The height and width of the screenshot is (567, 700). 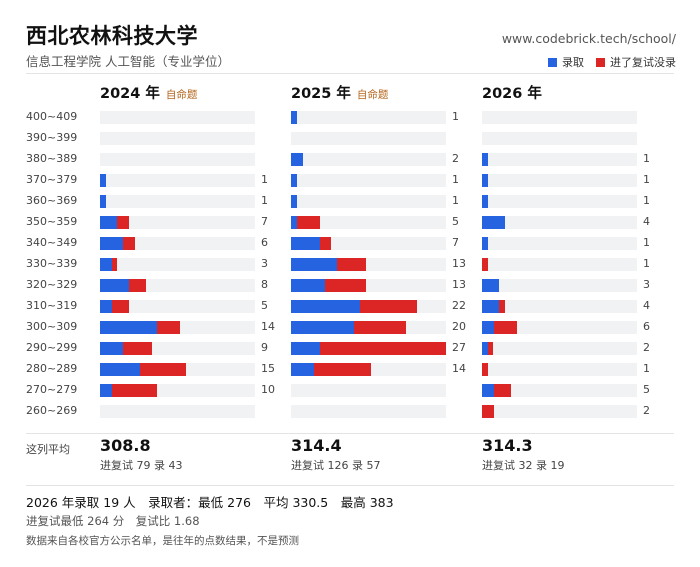 What do you see at coordinates (125, 445) in the screenshot?
I see `column-average: 308.8` at bounding box center [125, 445].